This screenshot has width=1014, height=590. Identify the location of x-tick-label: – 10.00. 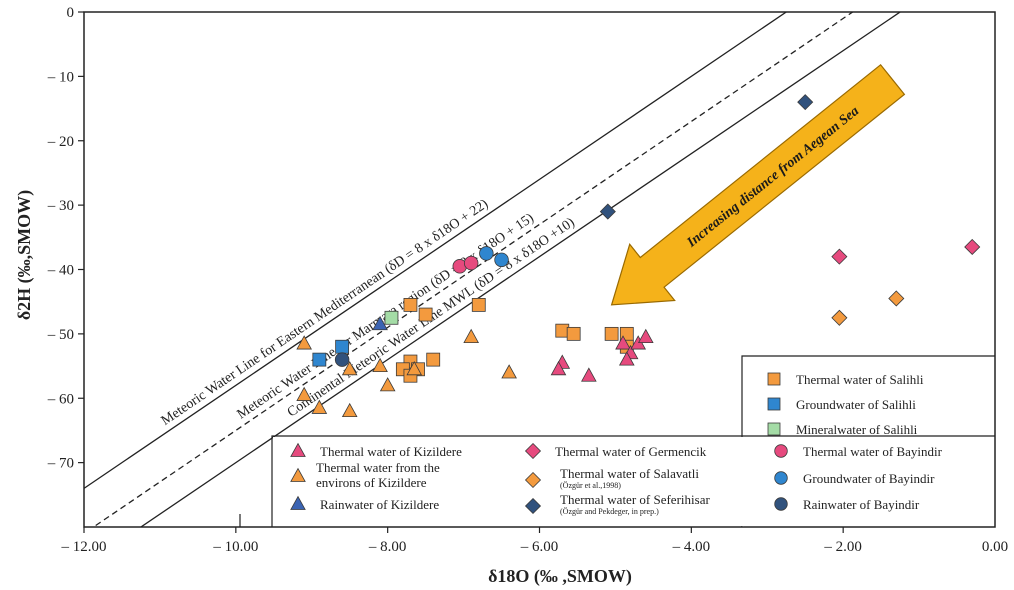
(235, 547).